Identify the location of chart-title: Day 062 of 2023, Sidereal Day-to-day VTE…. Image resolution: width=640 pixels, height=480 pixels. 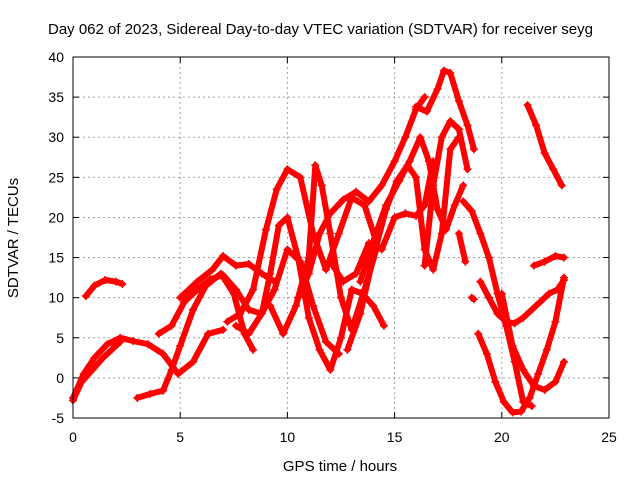
(320, 29).